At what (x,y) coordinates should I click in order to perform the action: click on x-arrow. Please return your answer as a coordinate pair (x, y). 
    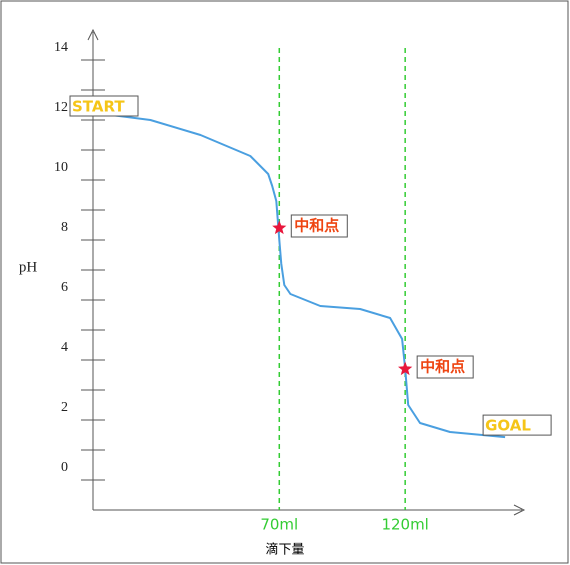
    Looking at the image, I should click on (519, 510).